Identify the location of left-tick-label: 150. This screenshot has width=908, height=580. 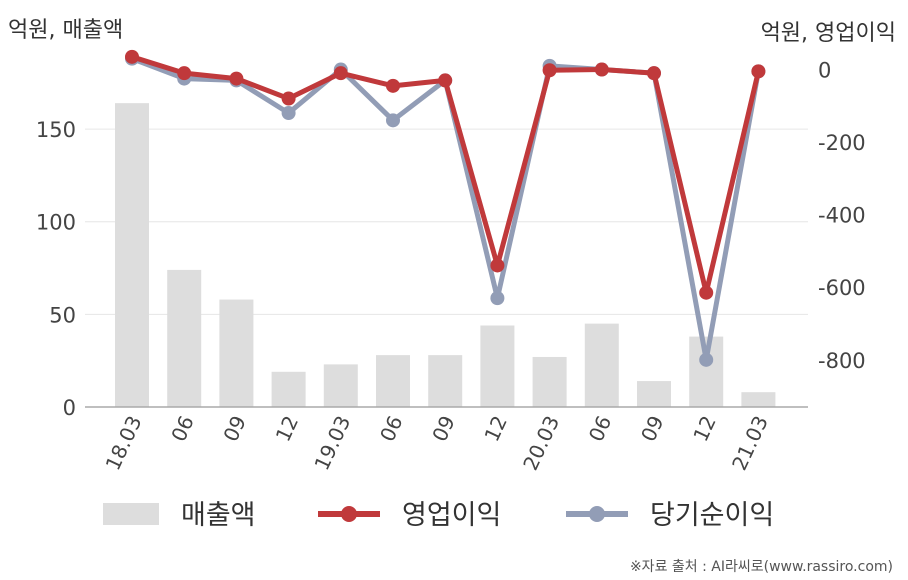
(56, 130).